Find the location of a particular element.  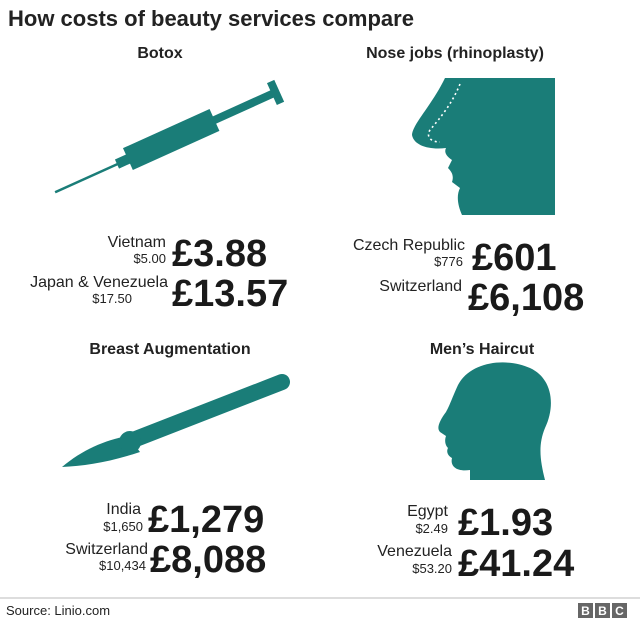

logo: B B C is located at coordinates (602, 610).